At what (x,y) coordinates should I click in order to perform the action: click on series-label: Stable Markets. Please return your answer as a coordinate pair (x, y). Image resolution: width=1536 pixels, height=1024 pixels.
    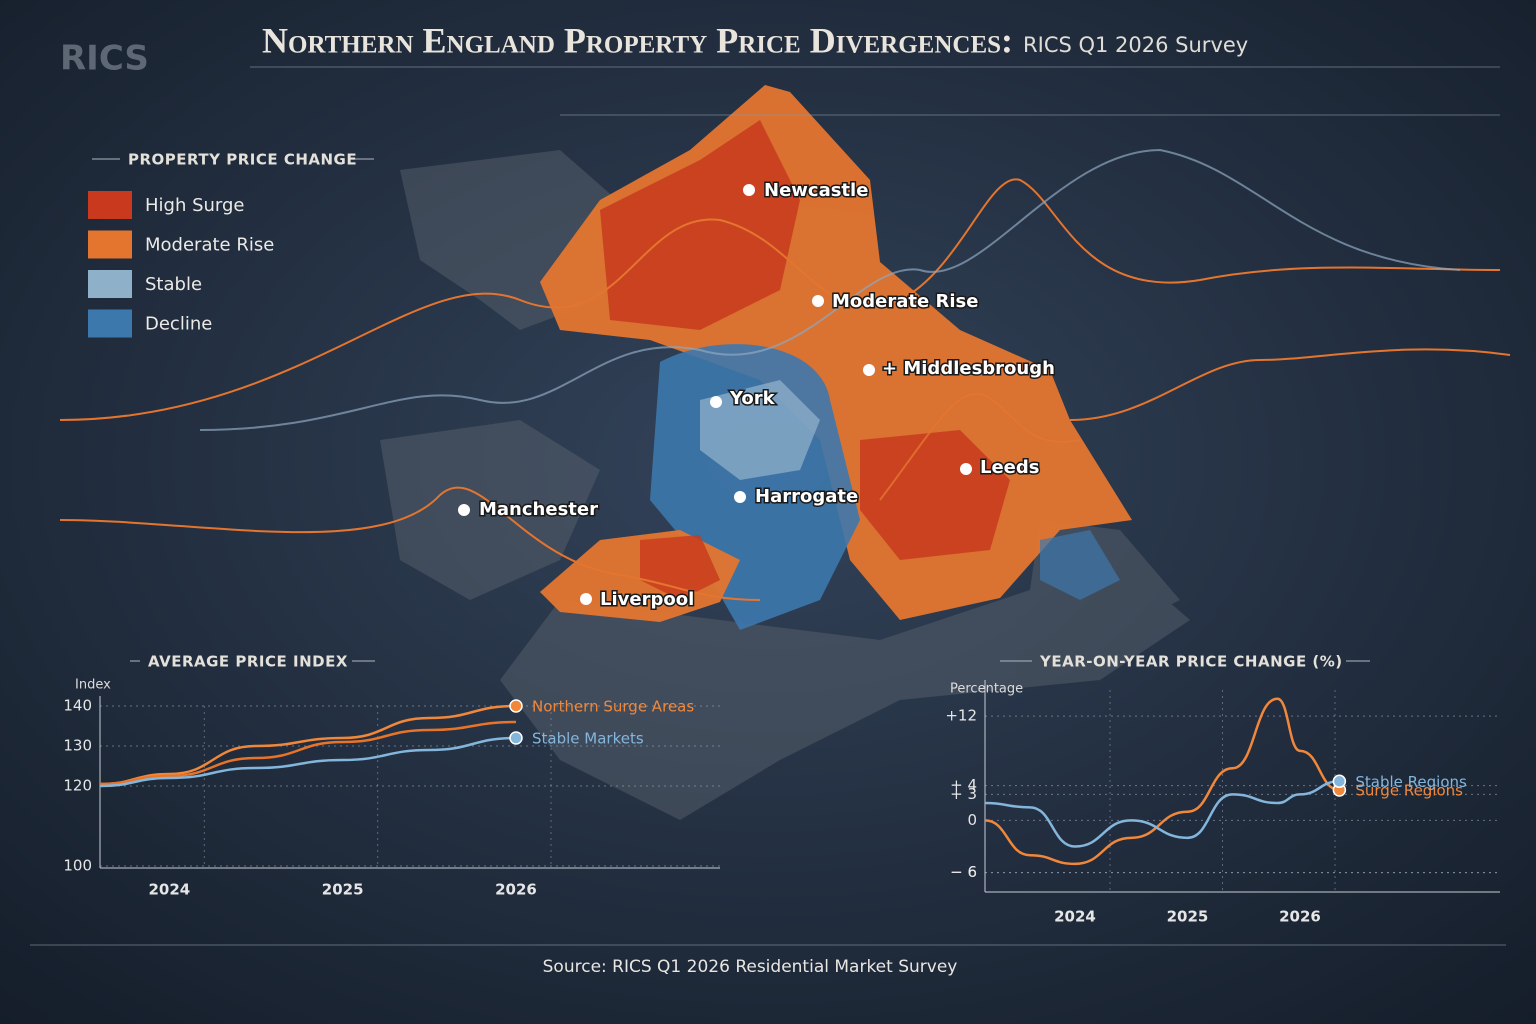
    Looking at the image, I should click on (588, 739).